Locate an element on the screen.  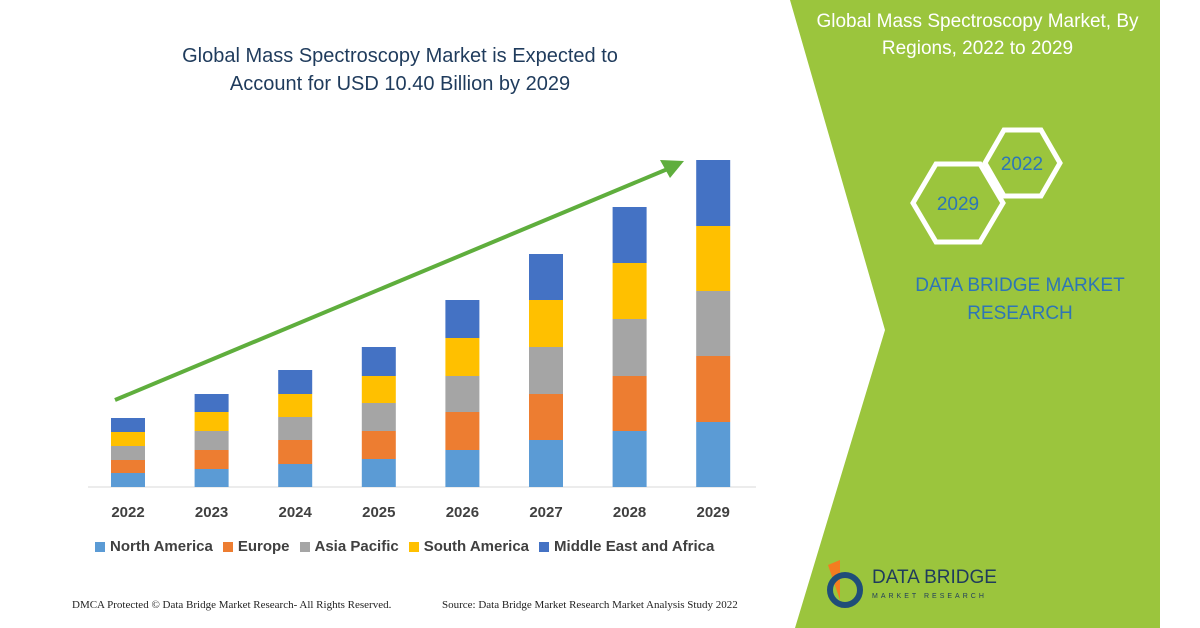
legend-item: Asia Pacific is located at coordinates (349, 546).